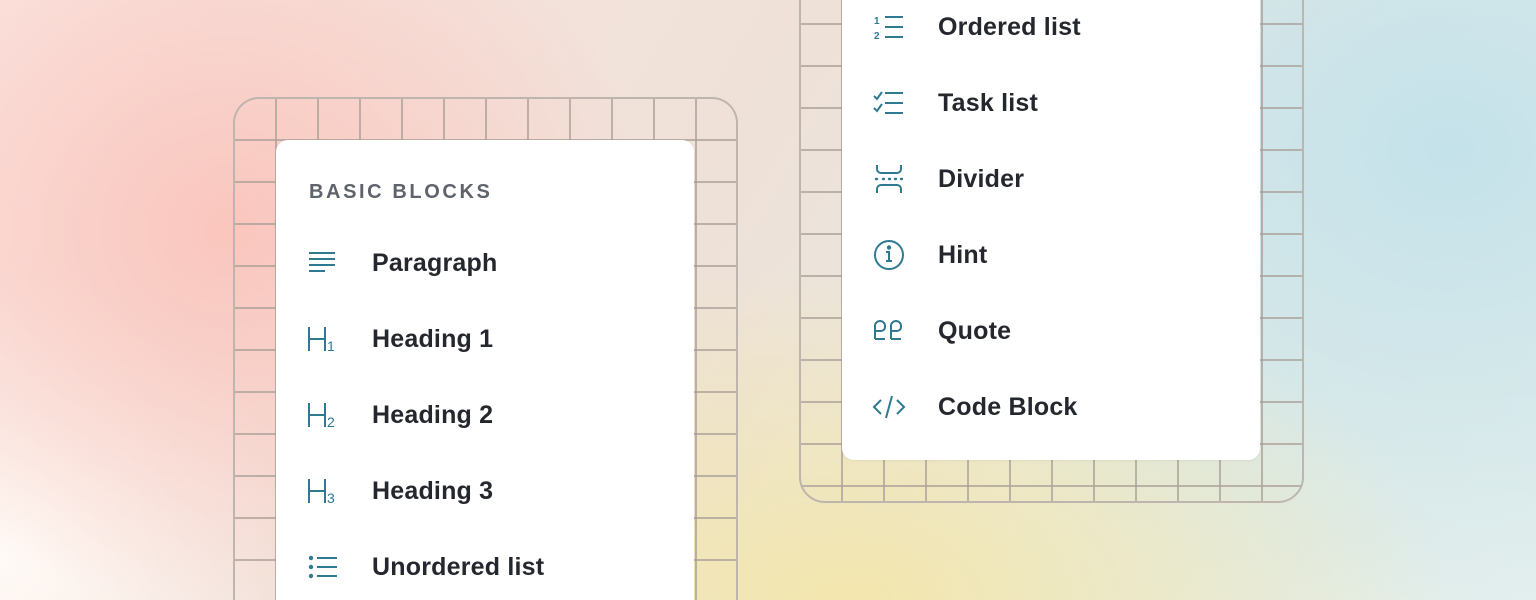 Image resolution: width=1536 pixels, height=600 pixels. What do you see at coordinates (888, 29) in the screenshot?
I see `ordered-list-icon: 12` at bounding box center [888, 29].